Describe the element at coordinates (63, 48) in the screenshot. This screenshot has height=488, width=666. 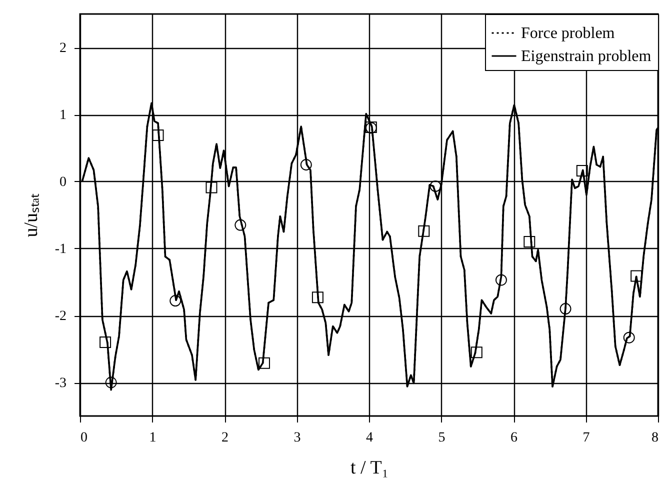
I see `y-tick-label: 2` at that location.